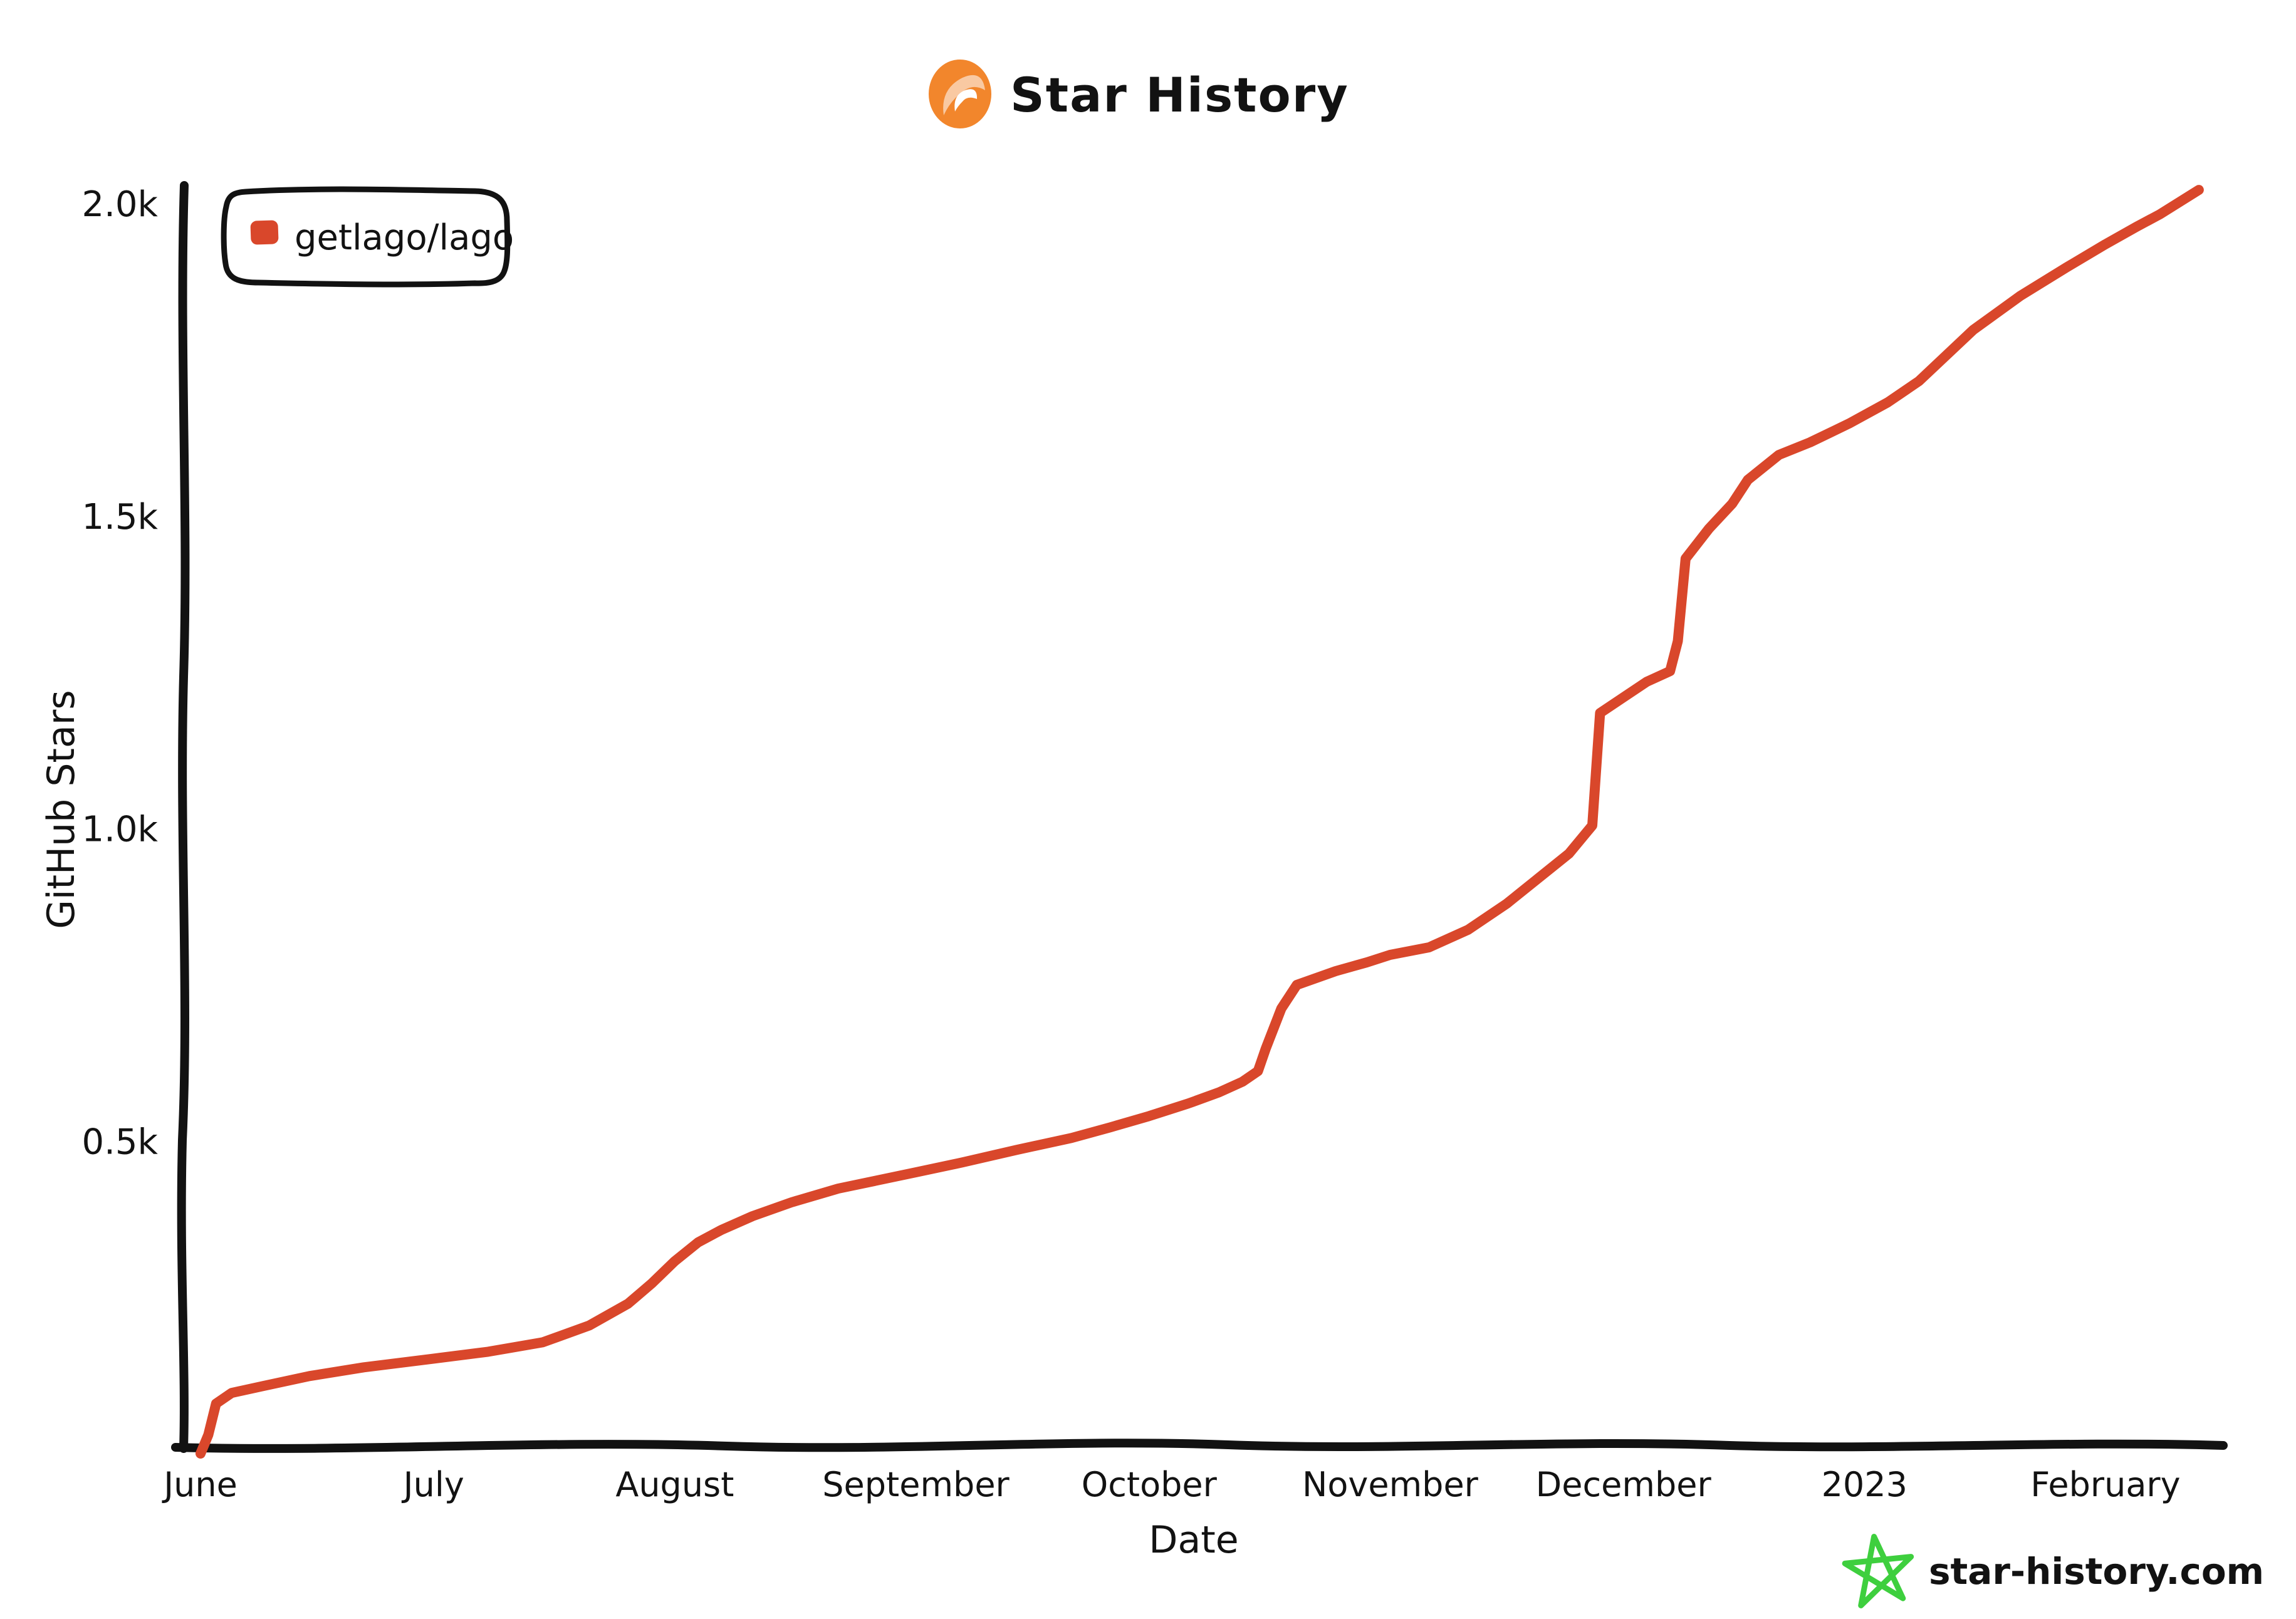 The image size is (2296, 1619). What do you see at coordinates (1624, 1484) in the screenshot?
I see `x-tick-label: December` at bounding box center [1624, 1484].